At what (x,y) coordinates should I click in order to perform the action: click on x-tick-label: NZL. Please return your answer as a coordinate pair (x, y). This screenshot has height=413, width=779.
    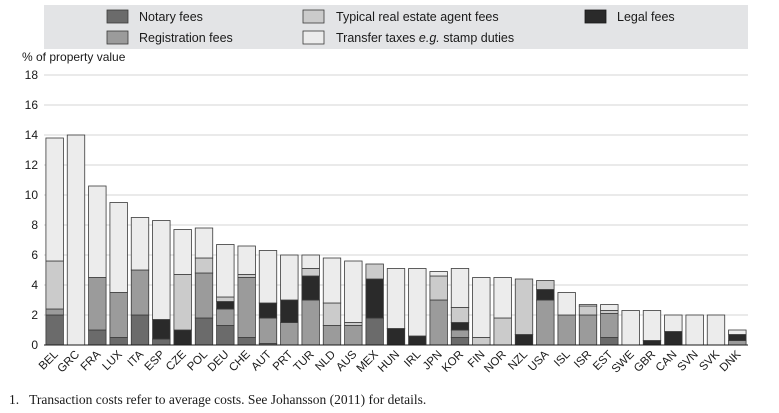
    Looking at the image, I should click on (518, 360).